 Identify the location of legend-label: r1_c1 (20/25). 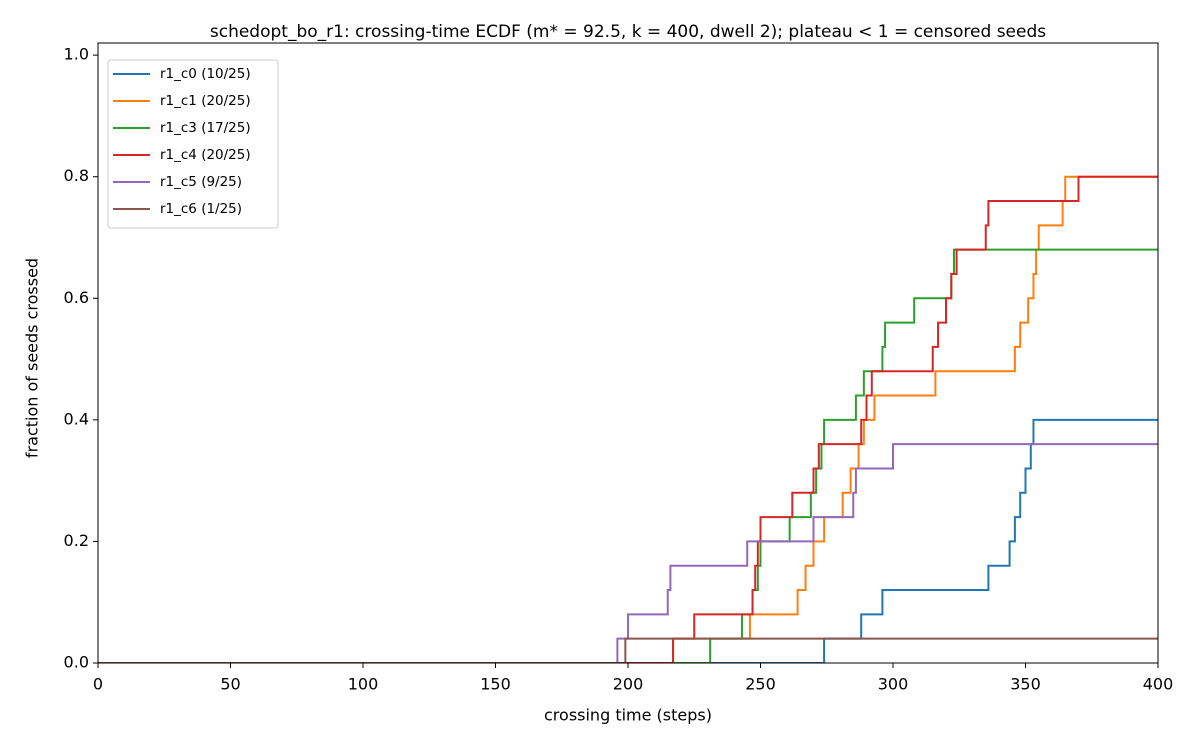
(205, 101).